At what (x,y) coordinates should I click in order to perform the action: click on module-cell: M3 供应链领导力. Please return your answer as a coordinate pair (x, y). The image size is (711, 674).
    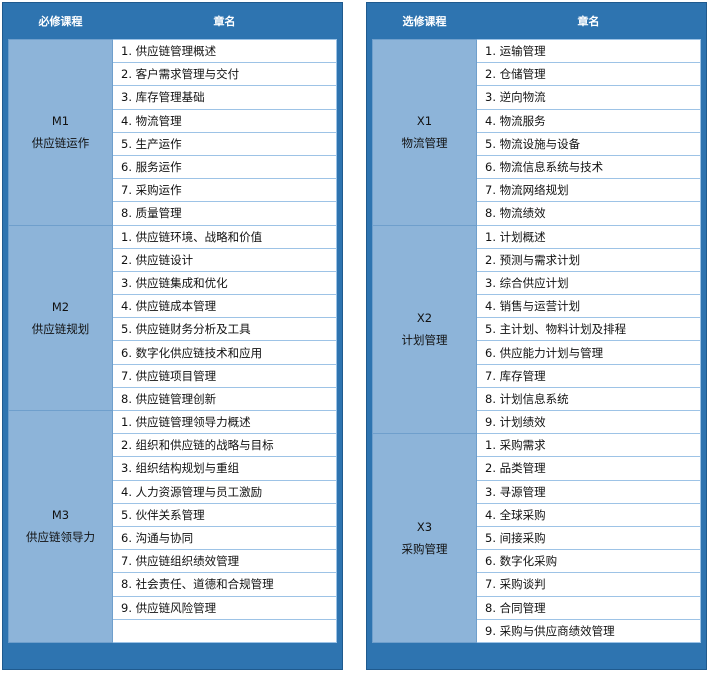
    Looking at the image, I should click on (60, 526).